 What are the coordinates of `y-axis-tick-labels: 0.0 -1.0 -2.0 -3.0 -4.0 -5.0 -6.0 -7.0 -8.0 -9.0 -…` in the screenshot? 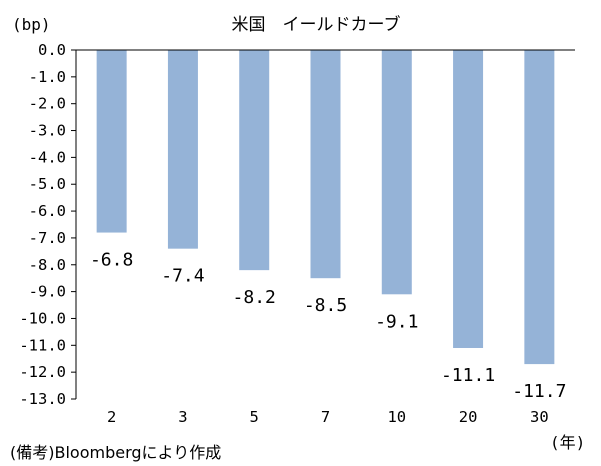 It's located at (42, 224).